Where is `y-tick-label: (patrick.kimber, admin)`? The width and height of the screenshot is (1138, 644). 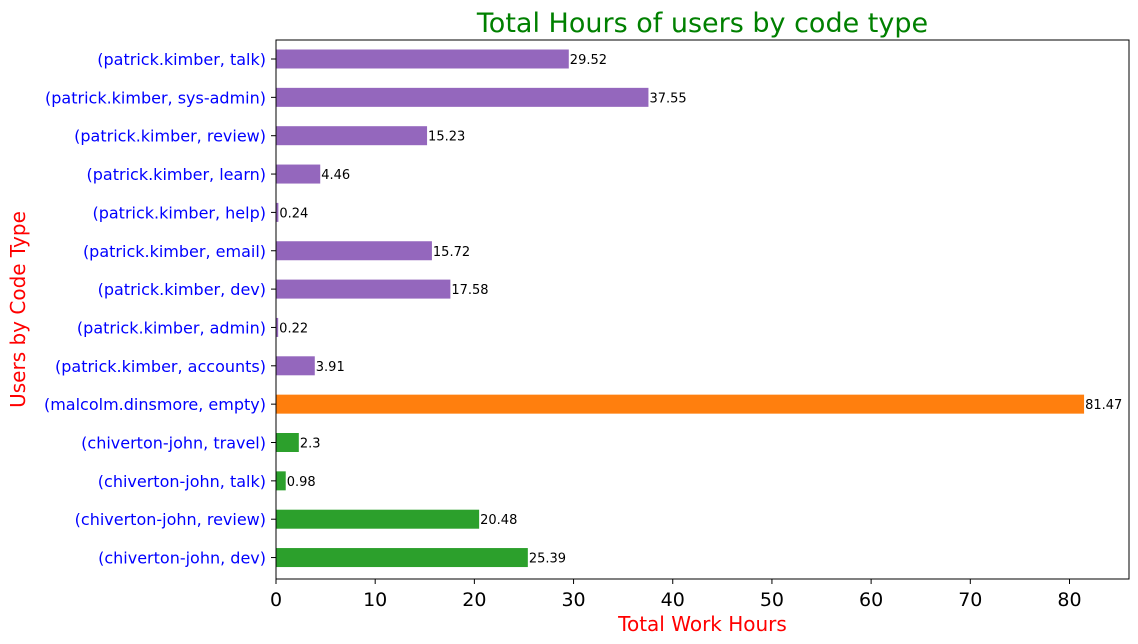 y-tick-label: (patrick.kimber, admin) is located at coordinates (171, 327).